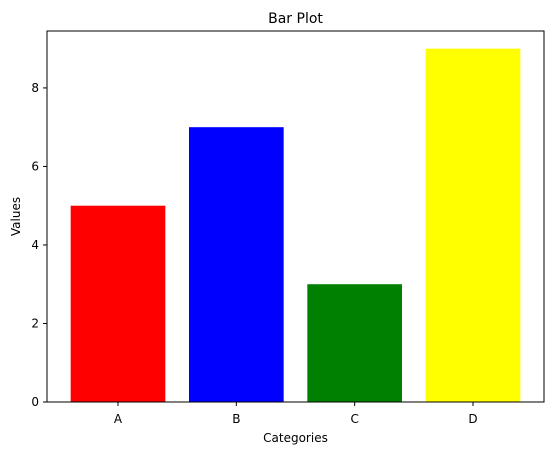 The height and width of the screenshot is (459, 554). I want to click on bar-c, so click(354, 343).